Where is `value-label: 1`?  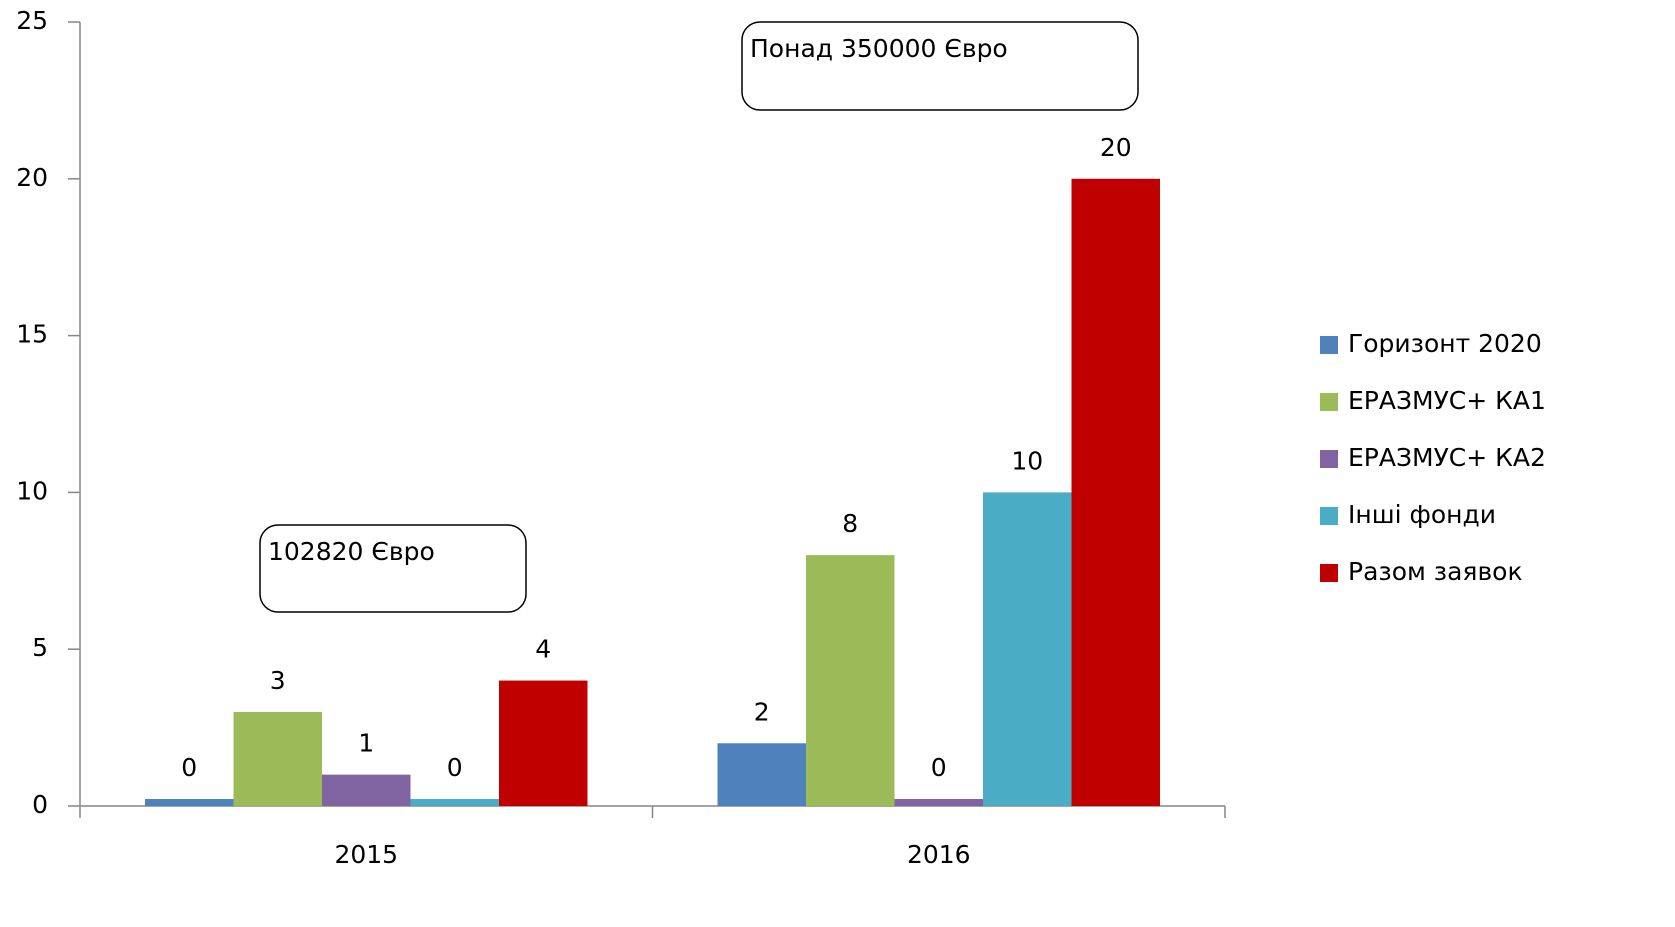
value-label: 1 is located at coordinates (366, 743).